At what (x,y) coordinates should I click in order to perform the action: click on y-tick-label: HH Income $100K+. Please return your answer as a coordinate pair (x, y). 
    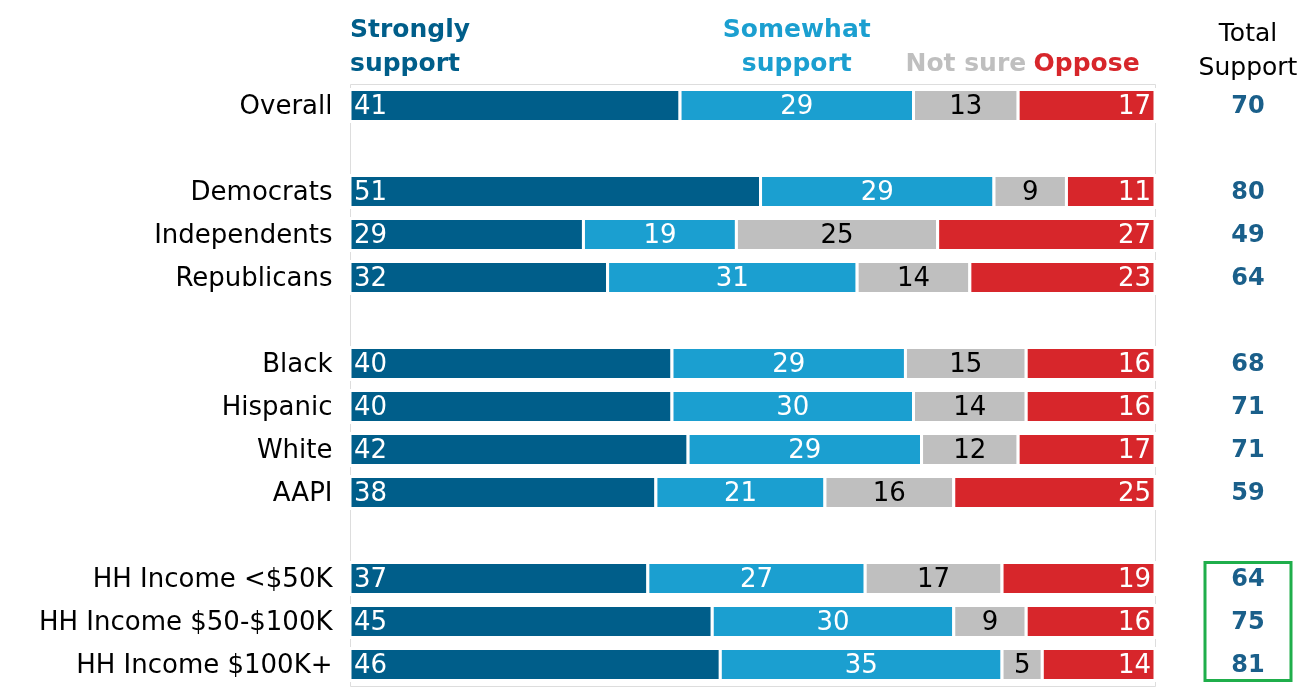
    Looking at the image, I should click on (204, 663).